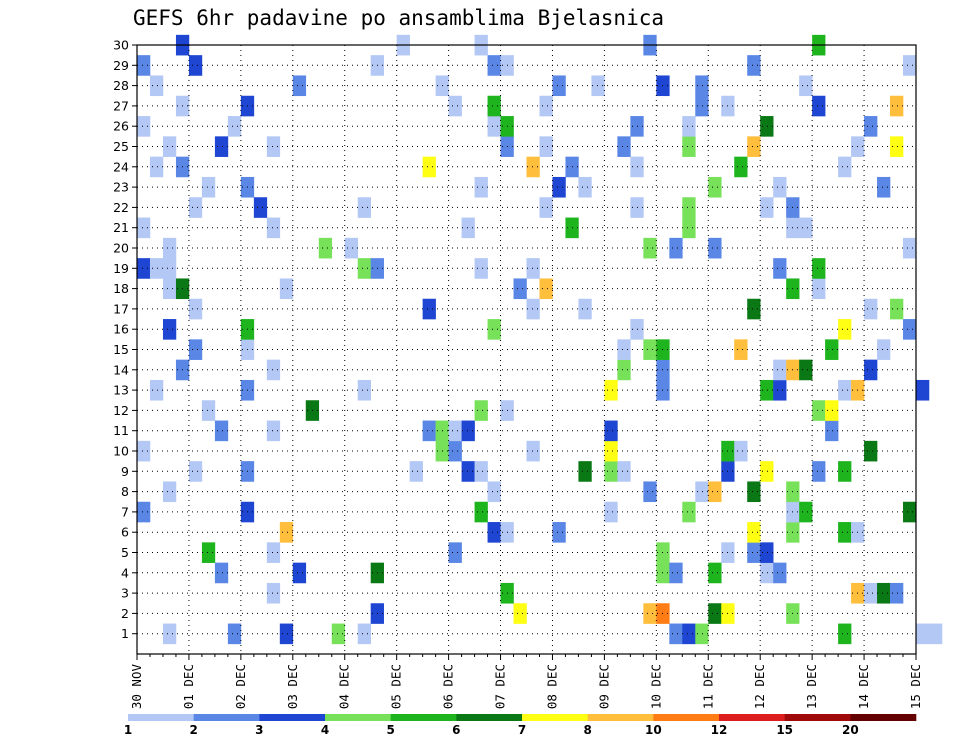 Image resolution: width=960 pixels, height=742 pixels. I want to click on x-tick-label: 07 DEC, so click(500, 686).